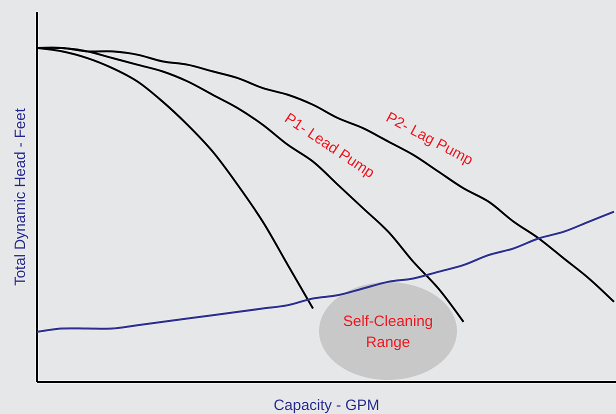 Image resolution: width=616 pixels, height=414 pixels. I want to click on annotation: Self-Cleaning Range, so click(388, 332).